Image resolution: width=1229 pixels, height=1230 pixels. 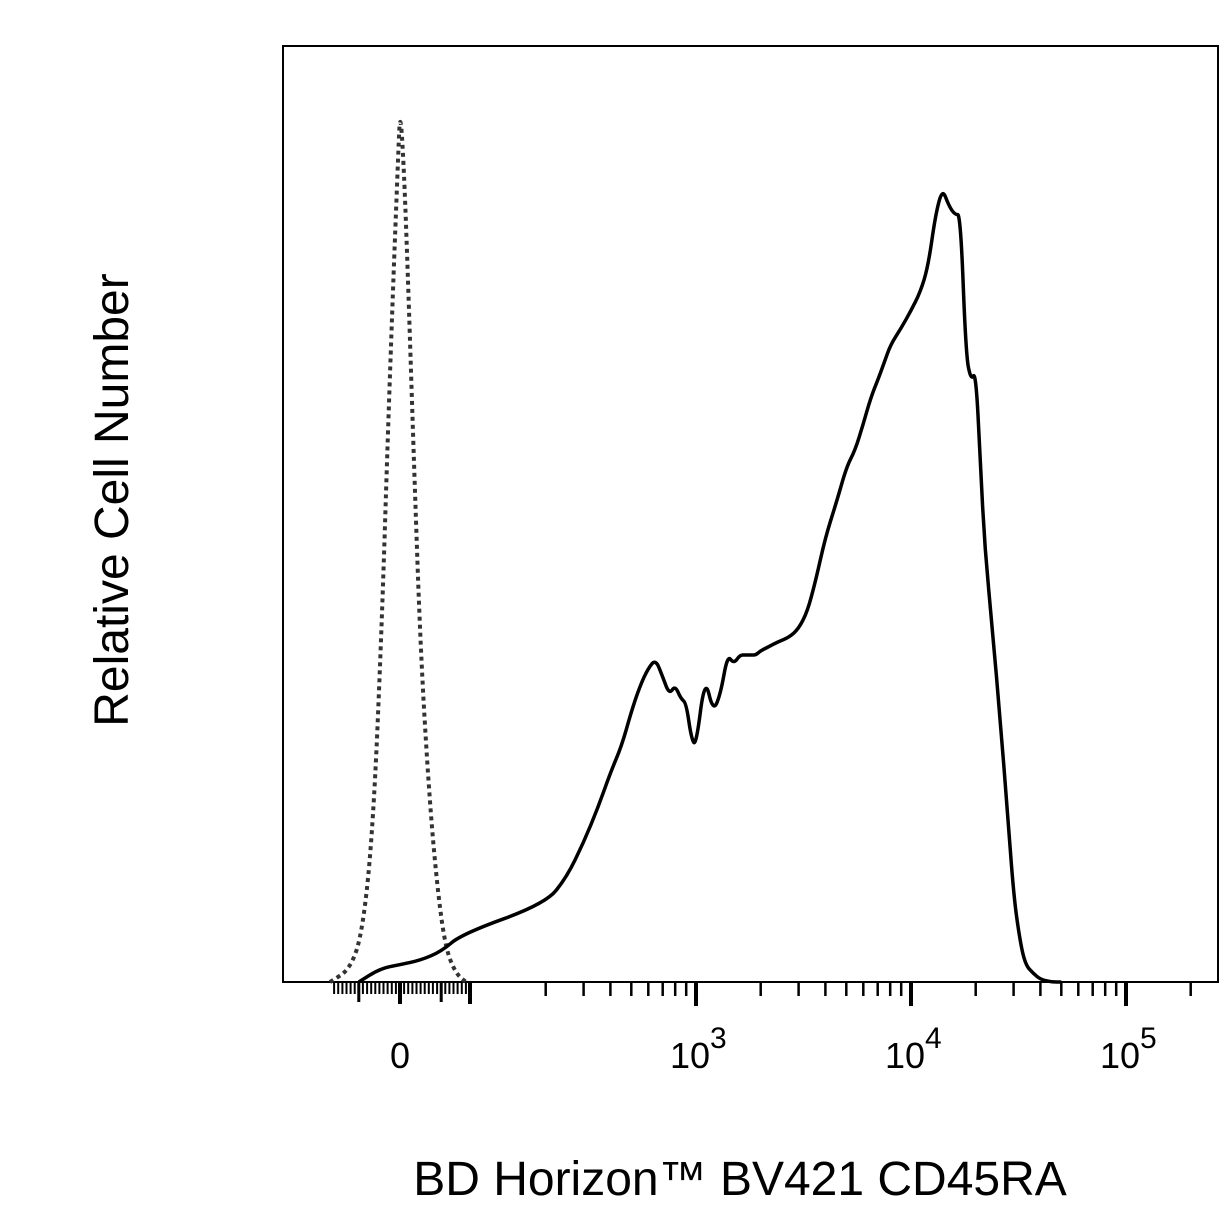 What do you see at coordinates (740, 1179) in the screenshot?
I see `x-axis-label: BD Horizon™ BV421 CD45RA` at bounding box center [740, 1179].